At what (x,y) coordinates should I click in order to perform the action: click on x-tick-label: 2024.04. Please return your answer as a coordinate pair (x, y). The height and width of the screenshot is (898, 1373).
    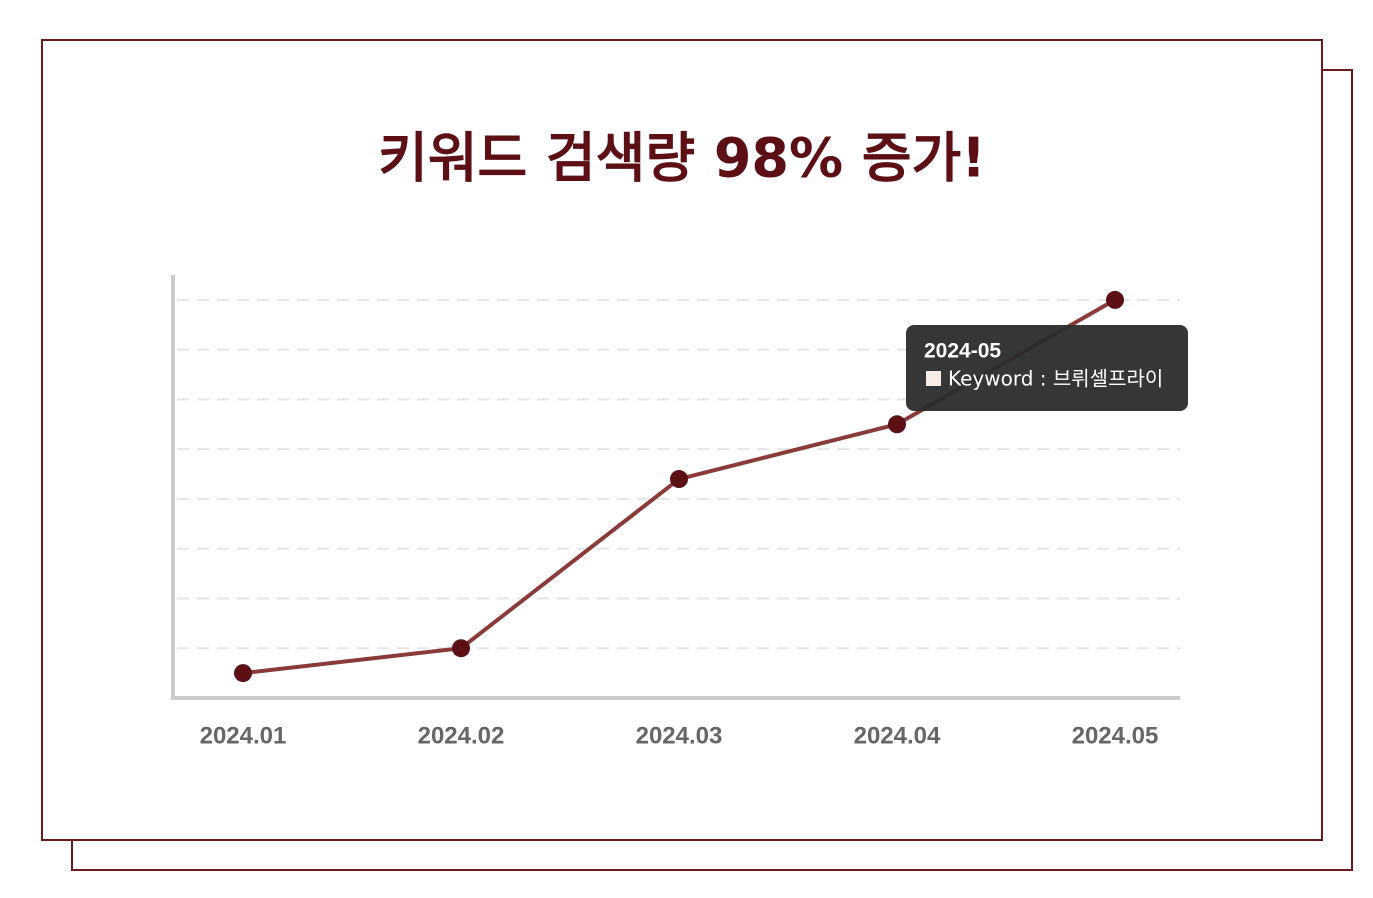
    Looking at the image, I should click on (897, 735).